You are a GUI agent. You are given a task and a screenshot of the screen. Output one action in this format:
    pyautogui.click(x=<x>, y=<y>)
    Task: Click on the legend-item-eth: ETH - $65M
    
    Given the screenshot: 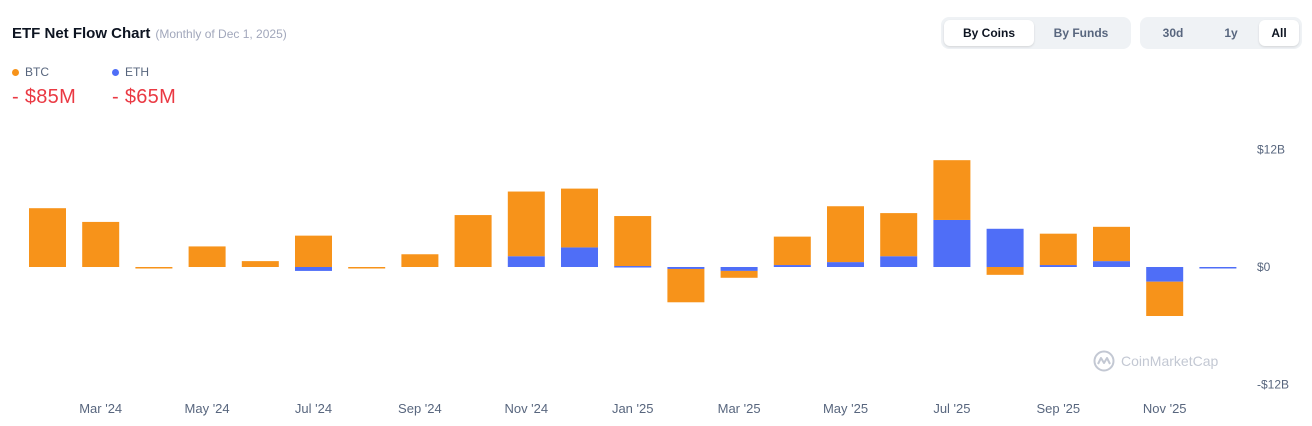 What is the action you would take?
    pyautogui.click(x=162, y=86)
    